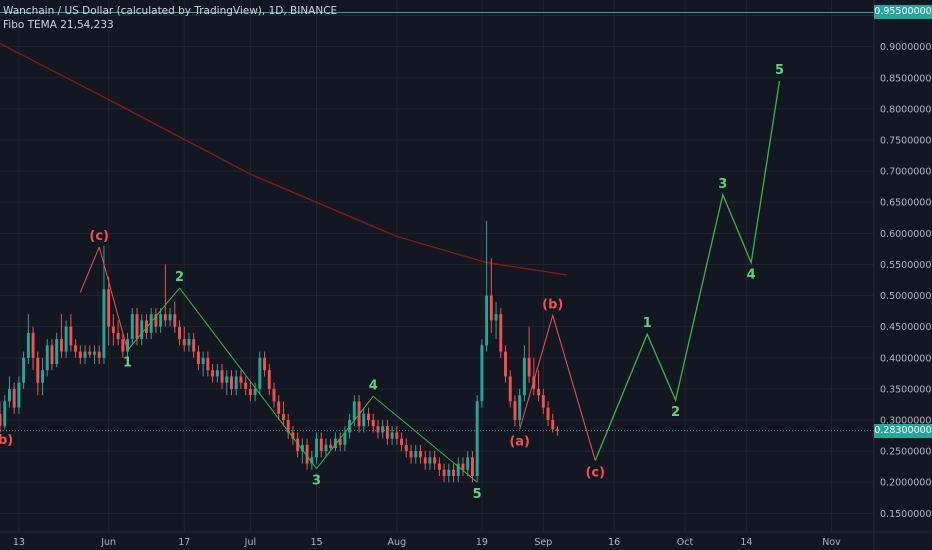 This screenshot has width=932, height=550. Describe the element at coordinates (647, 323) in the screenshot. I see `projection-label: 1` at that location.